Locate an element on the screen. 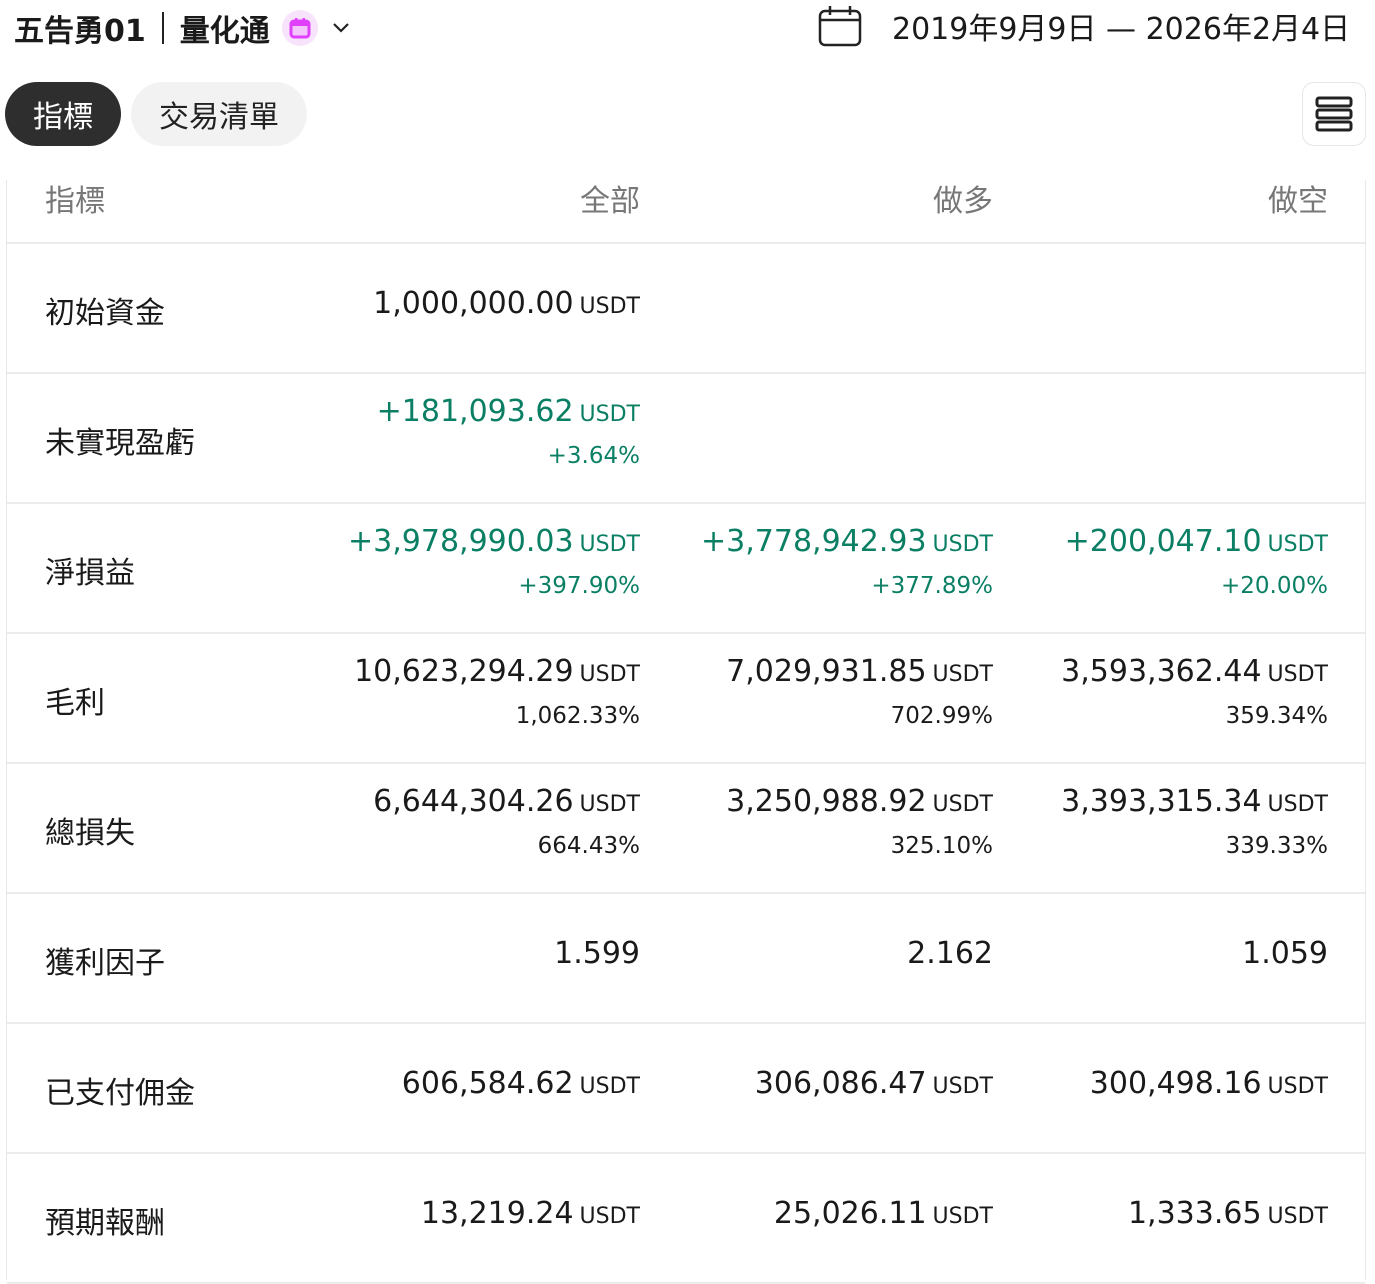 The width and height of the screenshot is (1375, 1284). metric-label: 未實現盈虧 is located at coordinates (120, 443).